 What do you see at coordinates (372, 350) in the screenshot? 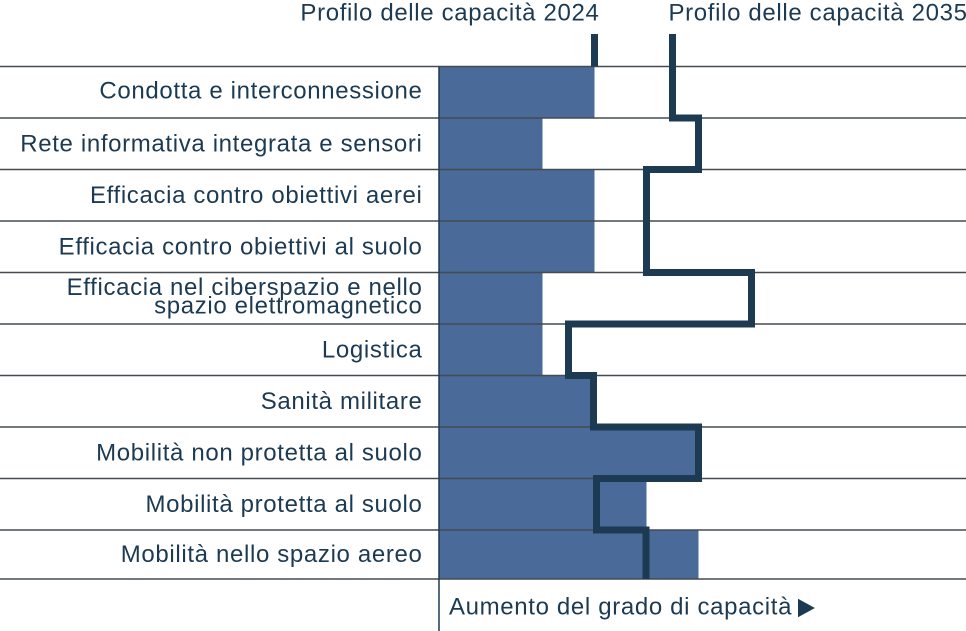
I see `svg-text: Logistica` at bounding box center [372, 350].